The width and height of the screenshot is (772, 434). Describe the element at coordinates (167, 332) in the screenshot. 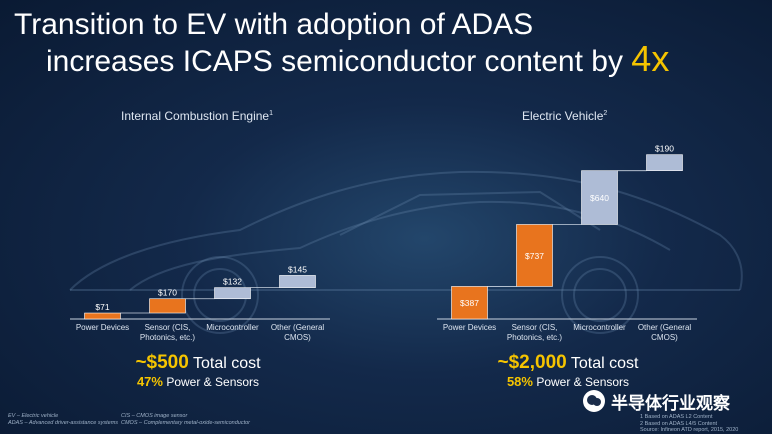

I see `ice-category-label-1: Sensor (CIS, Photonics, etc.)` at that location.